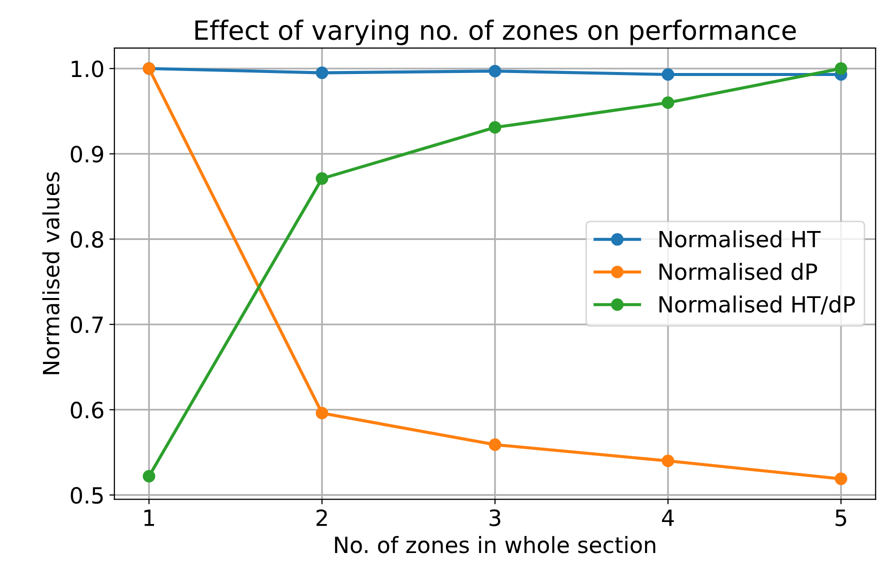 The height and width of the screenshot is (586, 880). What do you see at coordinates (740, 239) in the screenshot?
I see `legend-label: Normalised HT` at bounding box center [740, 239].